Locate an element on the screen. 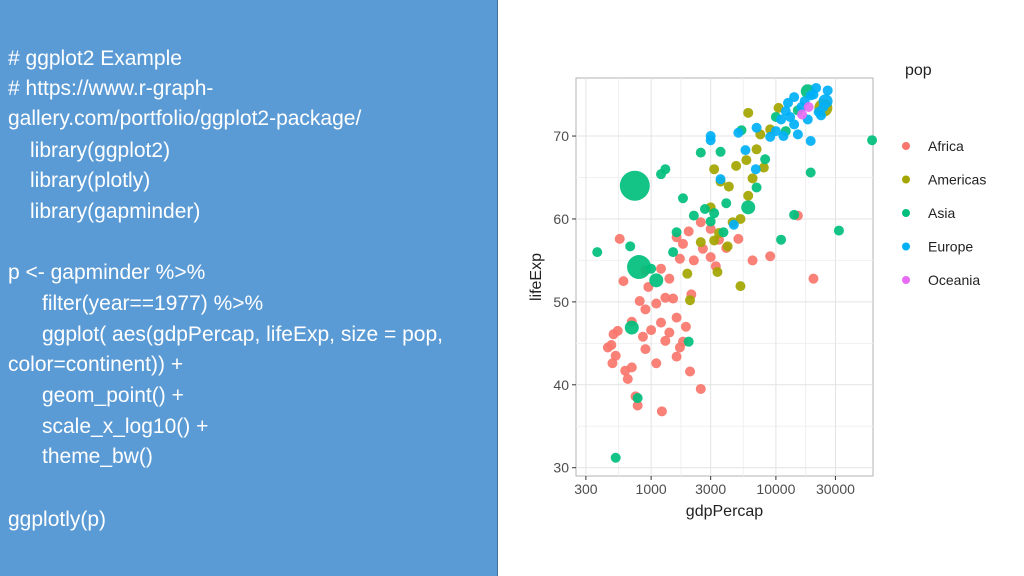 The image size is (1024, 576). x-tick-label: 30000 is located at coordinates (835, 489).